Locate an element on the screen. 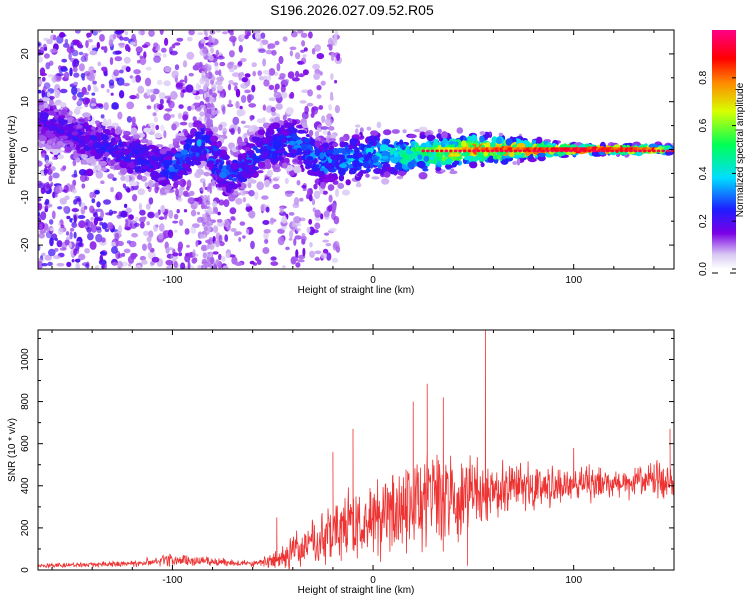 The height and width of the screenshot is (600, 750). snr-y-tick-label: 800 is located at coordinates (25, 401).